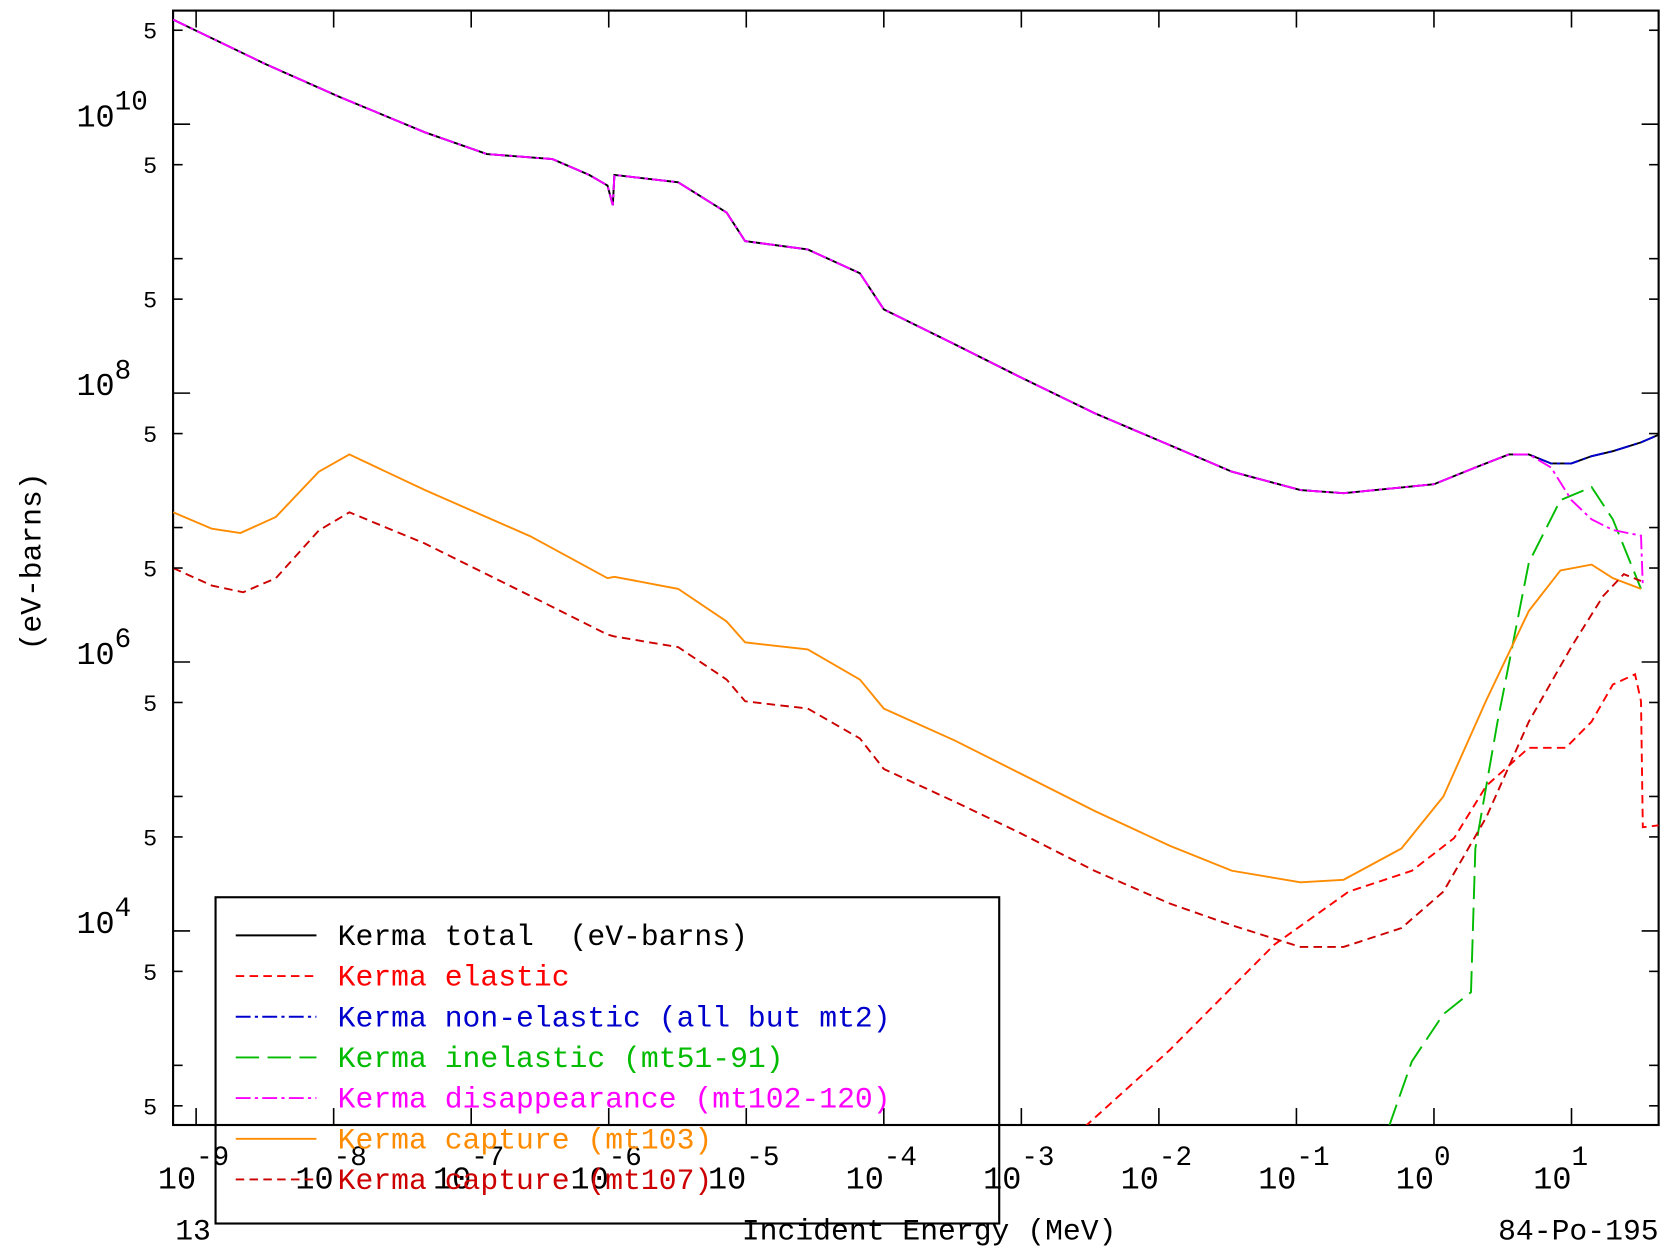  Describe the element at coordinates (123, 640) in the screenshot. I see `y-tick-exponent: 6` at that location.